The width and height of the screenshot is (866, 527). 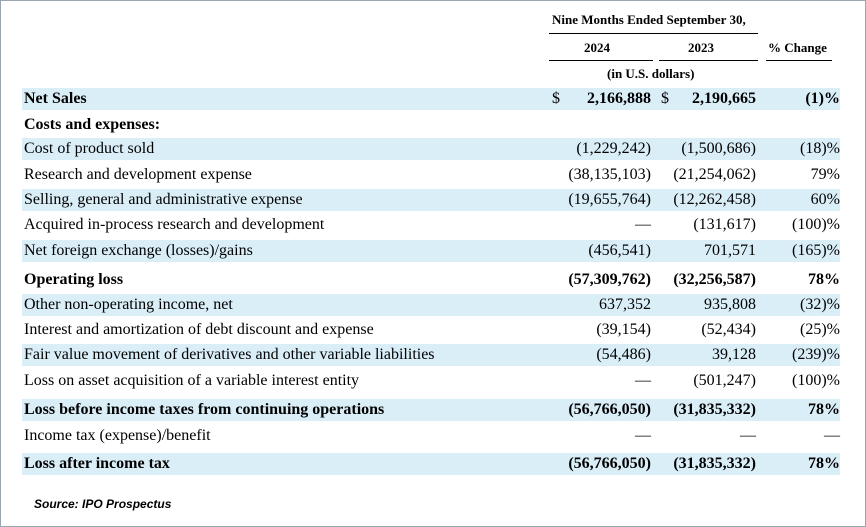 What do you see at coordinates (797, 47) in the screenshot?
I see `change-header: % Change` at bounding box center [797, 47].